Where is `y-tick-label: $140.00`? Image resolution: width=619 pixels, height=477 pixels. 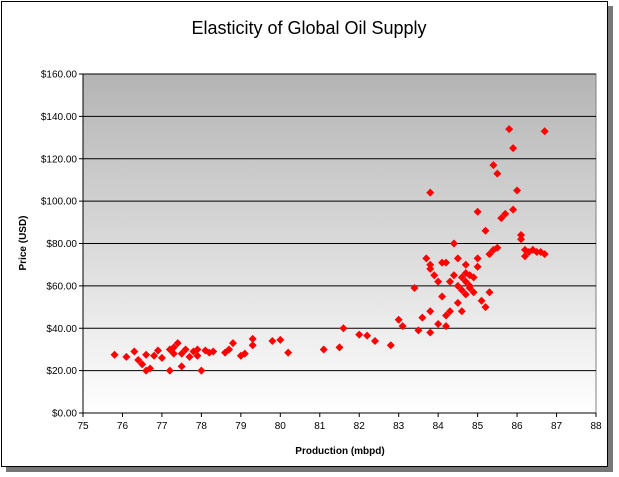 y-tick-label: $140.00 is located at coordinates (59, 117).